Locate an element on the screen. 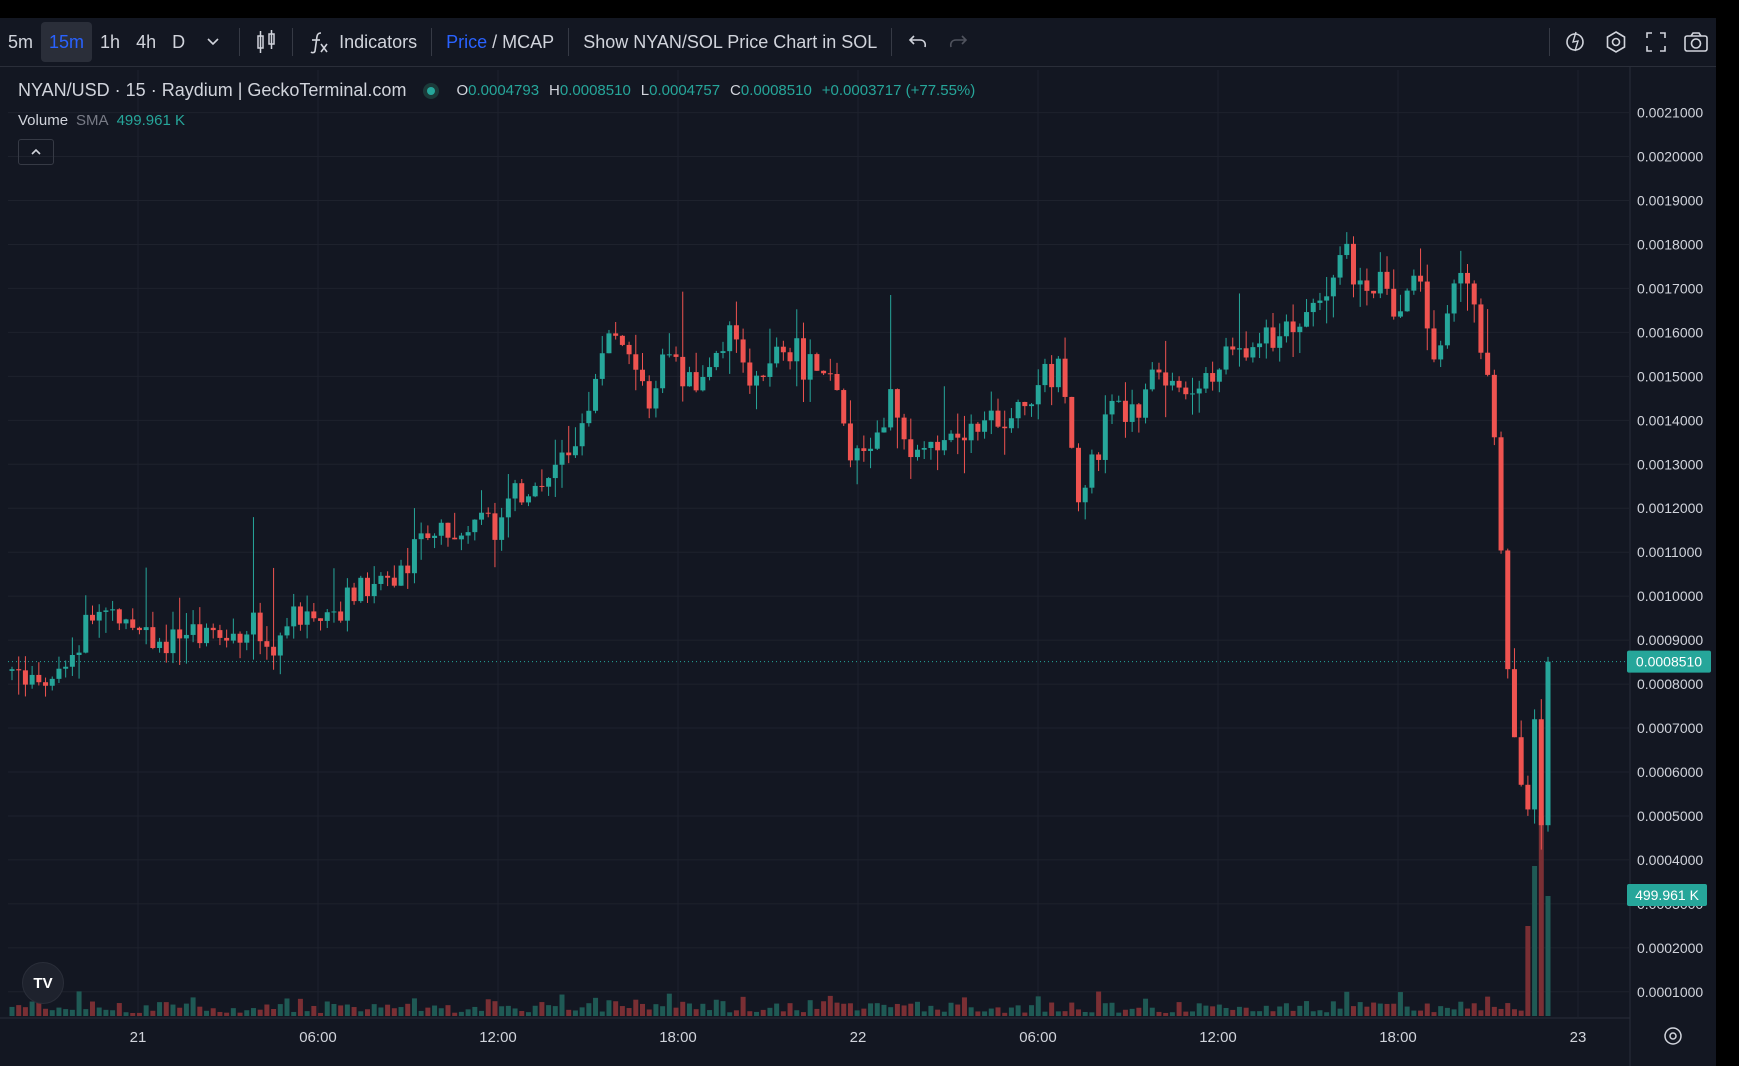 The height and width of the screenshot is (1066, 1739). sol-chart-toggle: Show NYAN/SOL Price Chart in SOL is located at coordinates (730, 41).